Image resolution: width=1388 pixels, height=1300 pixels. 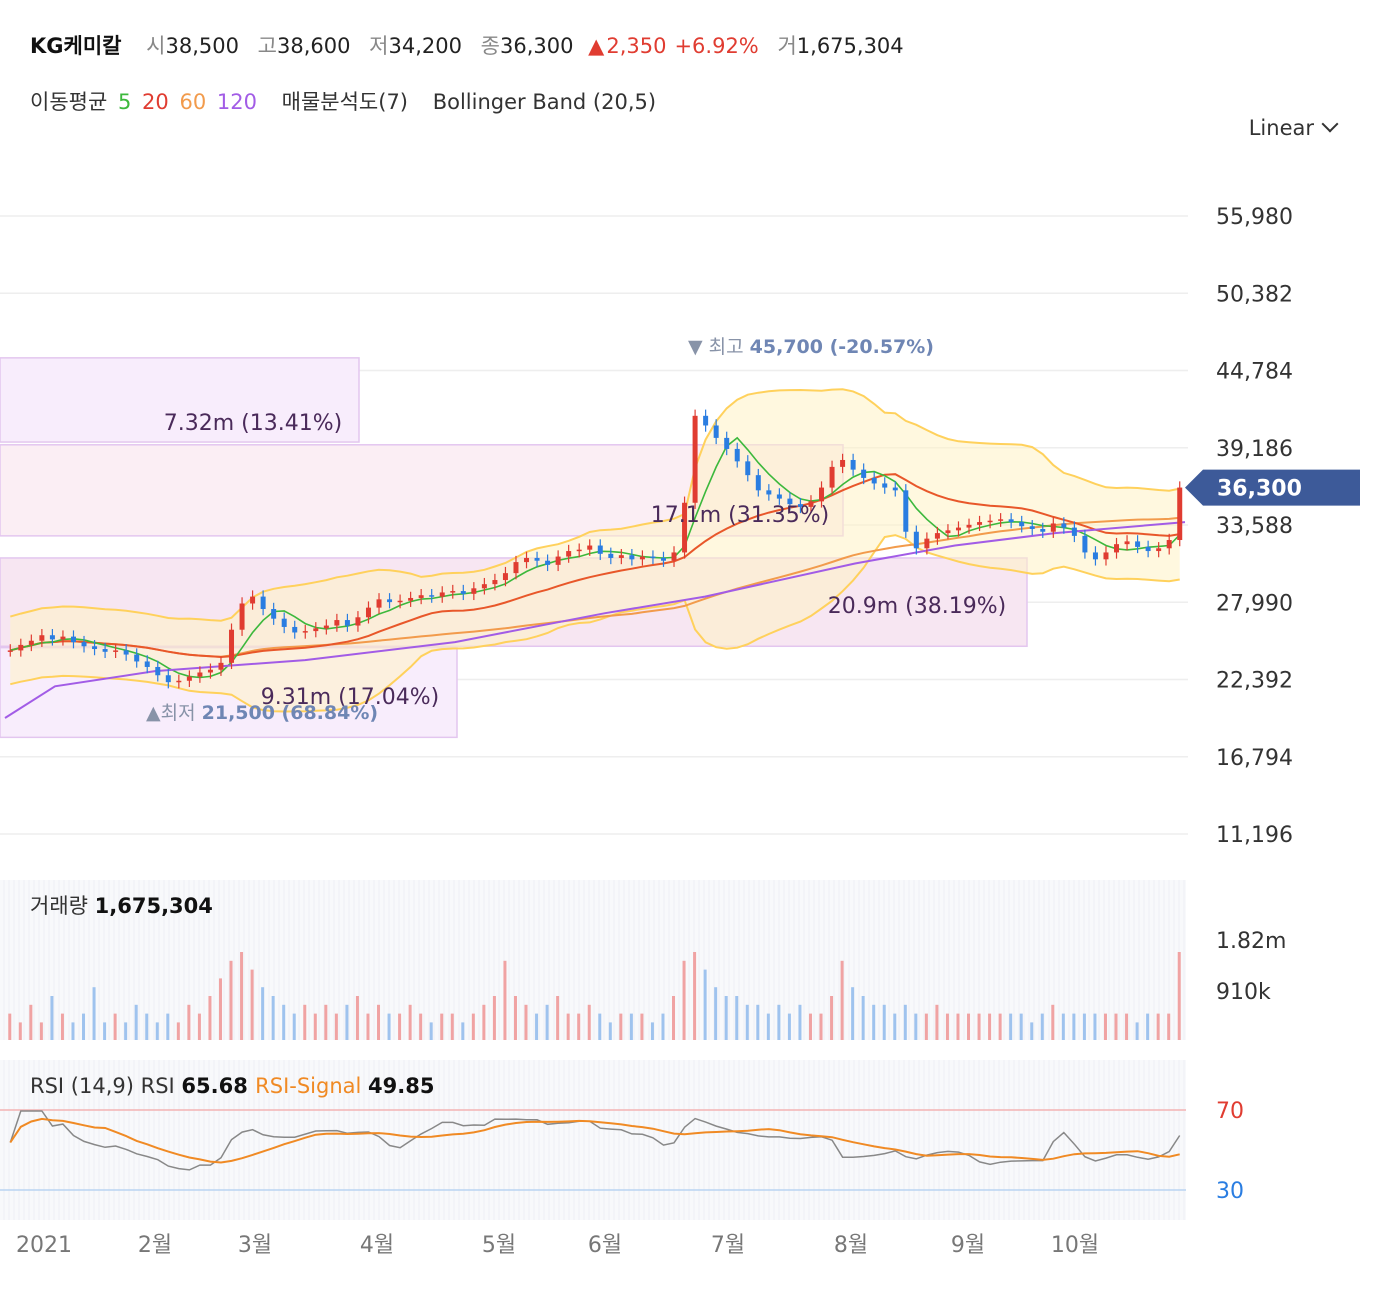 What do you see at coordinates (728, 1245) in the screenshot?
I see `x-tick-label: 7월` at bounding box center [728, 1245].